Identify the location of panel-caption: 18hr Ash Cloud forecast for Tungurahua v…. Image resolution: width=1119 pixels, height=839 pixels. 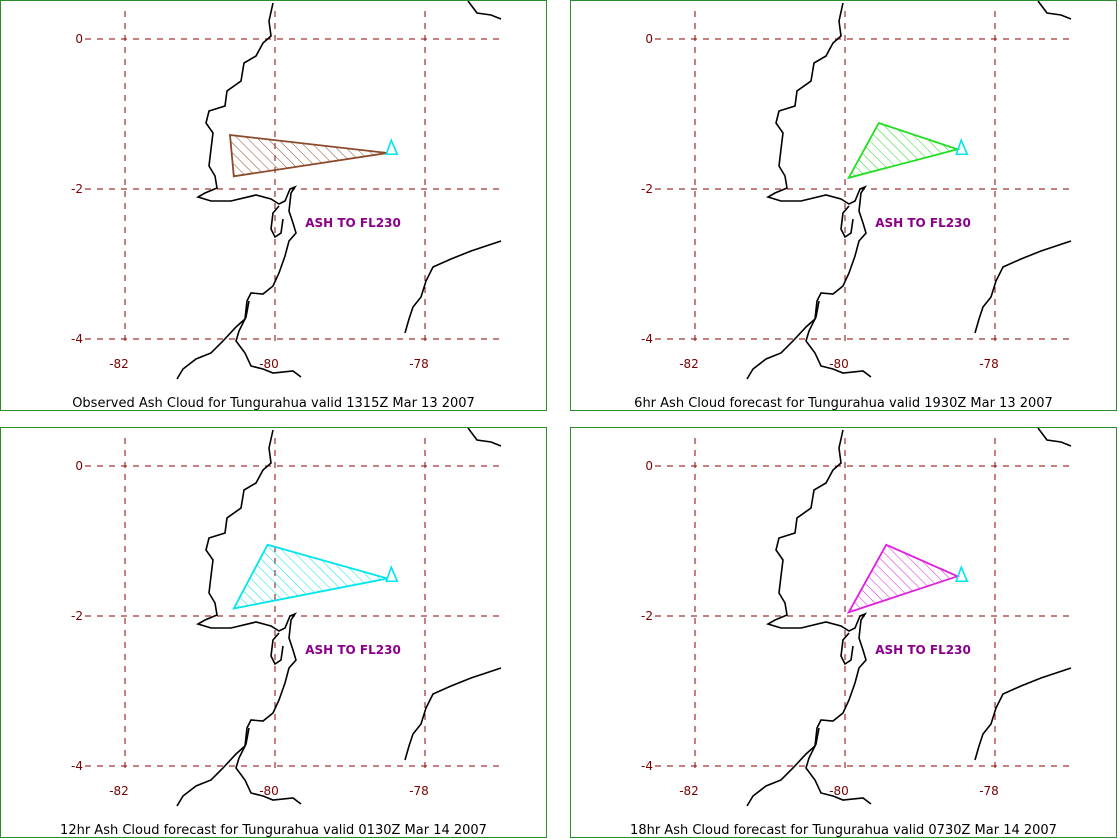
(843, 830).